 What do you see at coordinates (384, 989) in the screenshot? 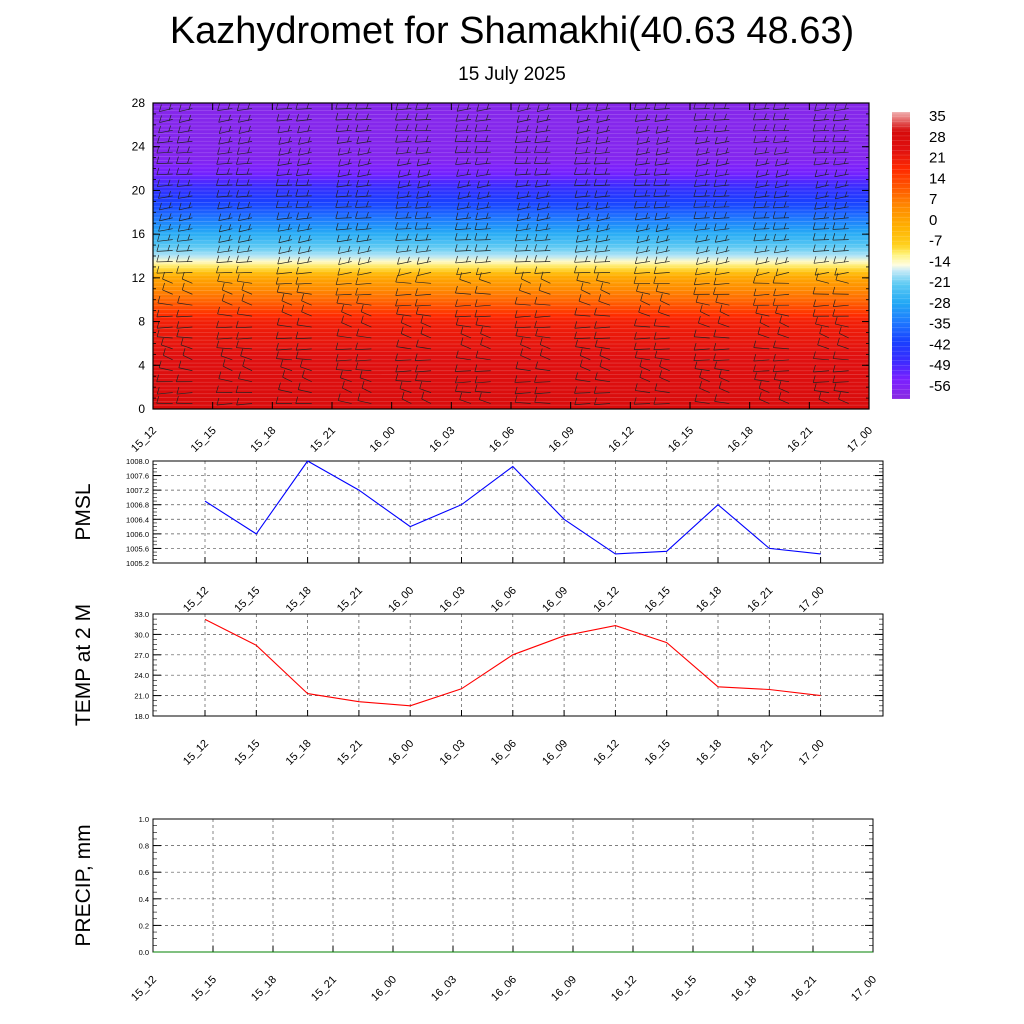
I see `precip-x-tick-label: 16_00` at bounding box center [384, 989].